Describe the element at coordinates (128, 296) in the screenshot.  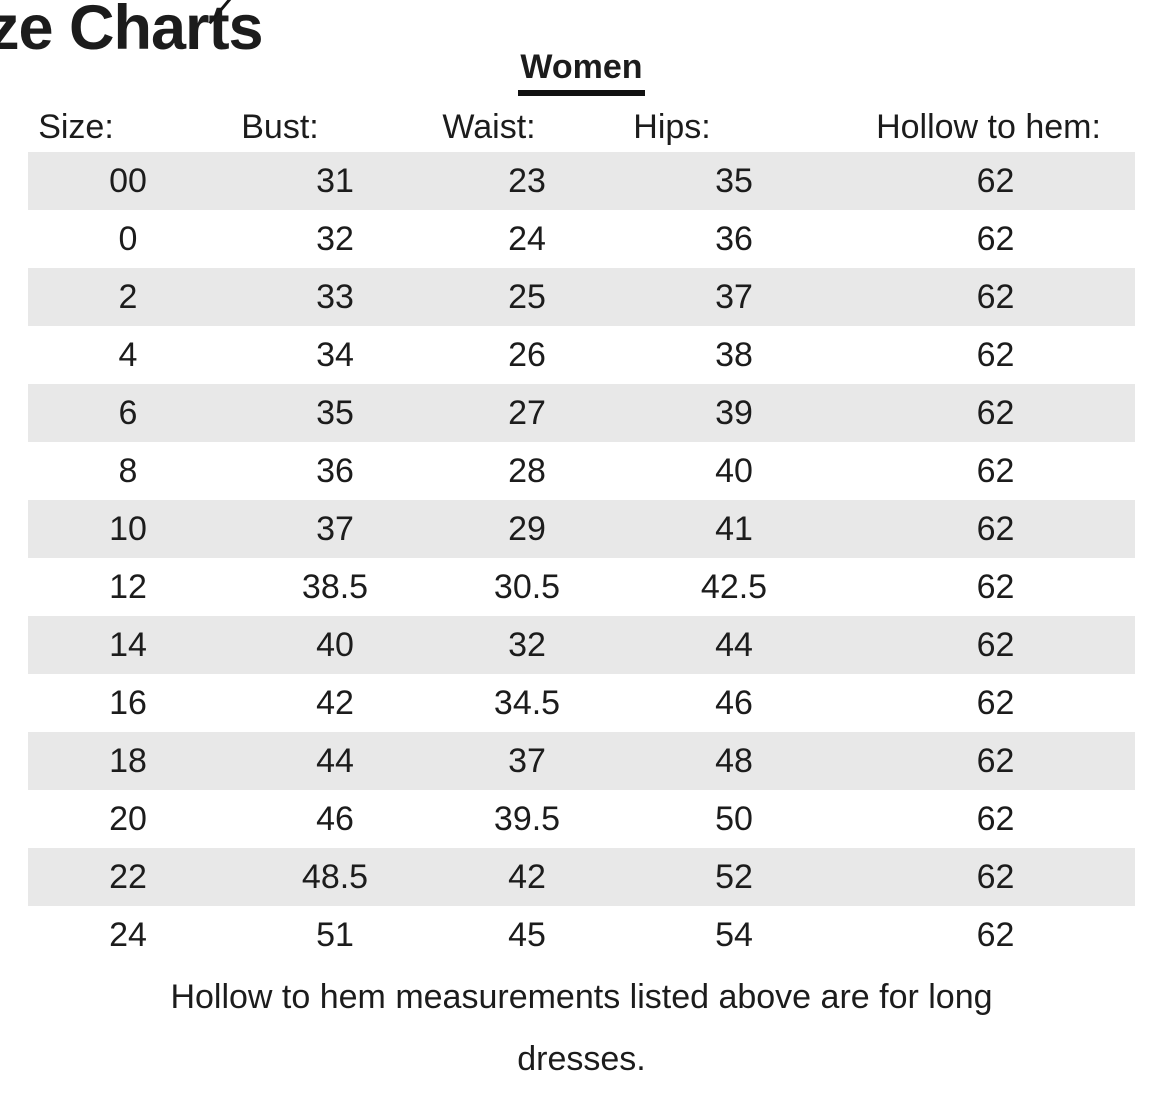
I see `table-cell: 2` at that location.